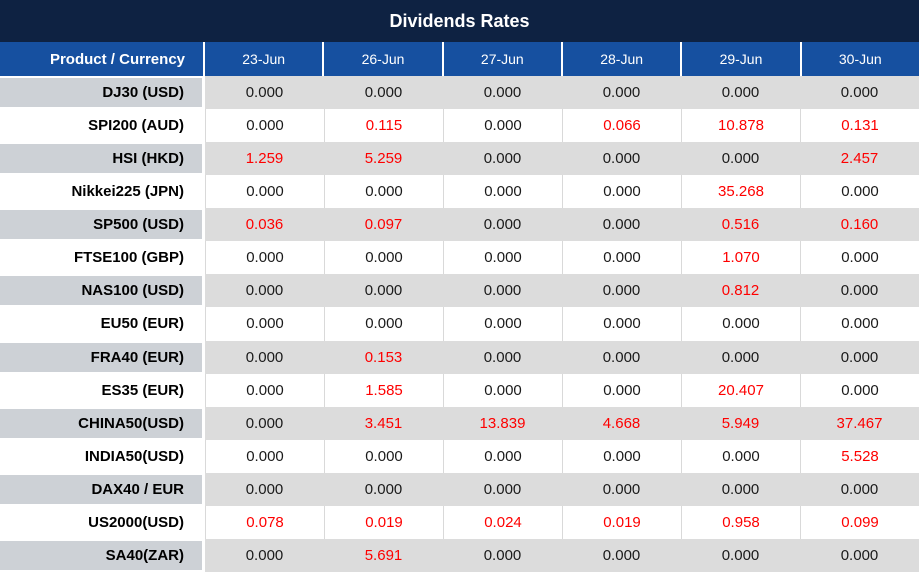 The image size is (919, 572). What do you see at coordinates (102, 357) in the screenshot?
I see `product-label: FRA40 (EUR)` at bounding box center [102, 357].